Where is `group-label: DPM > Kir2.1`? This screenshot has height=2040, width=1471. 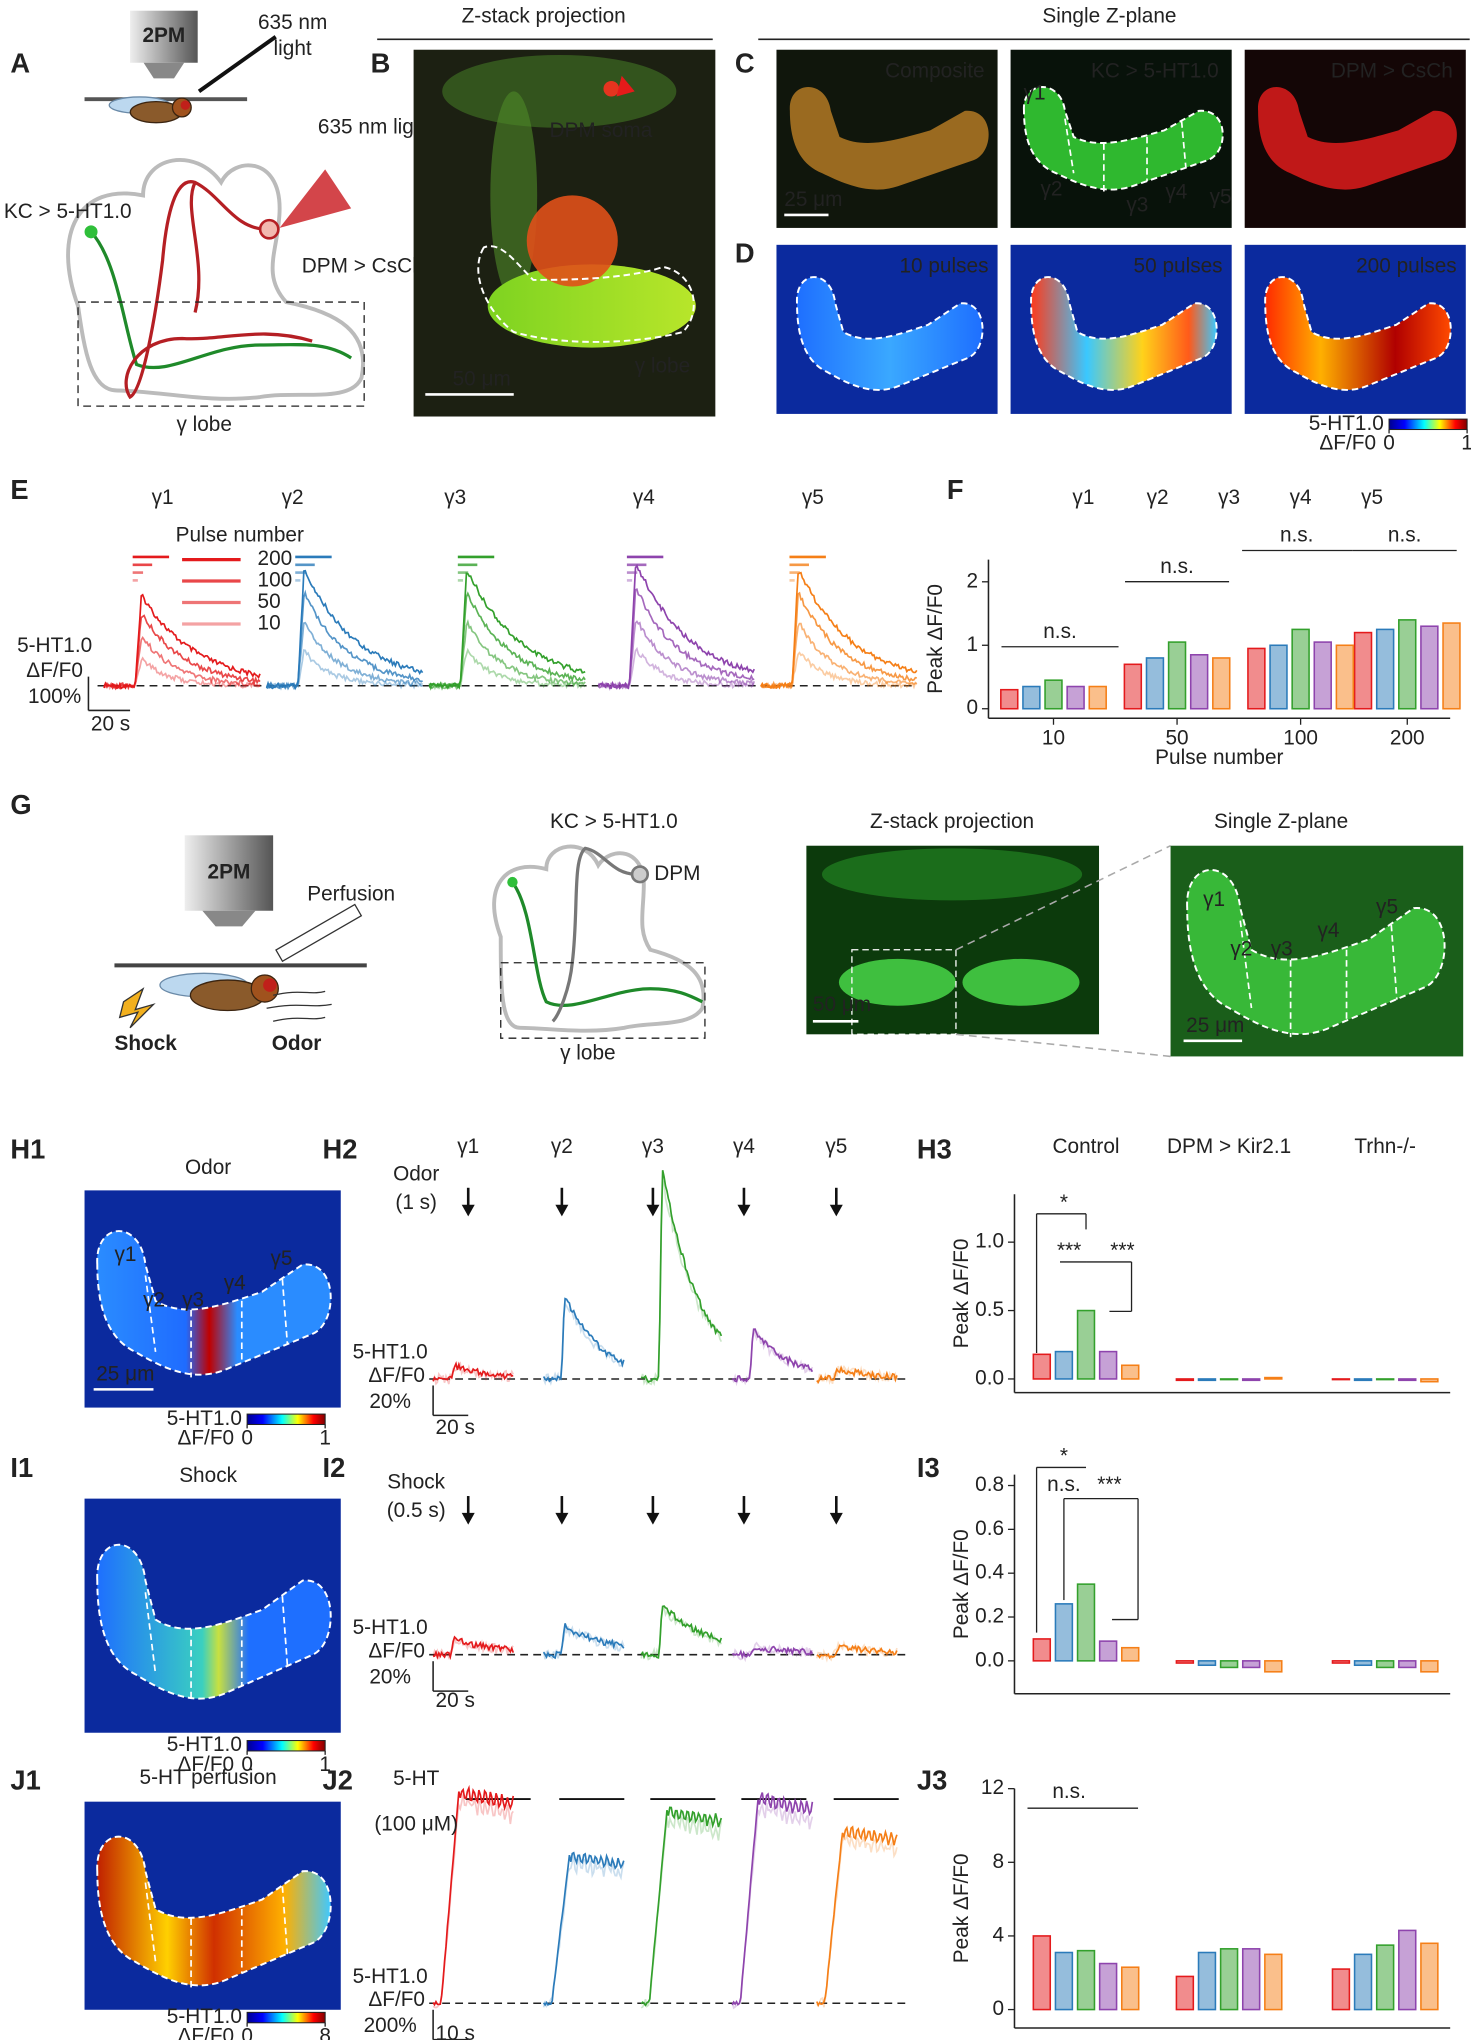
group-label: DPM > Kir2.1 is located at coordinates (1229, 1146).